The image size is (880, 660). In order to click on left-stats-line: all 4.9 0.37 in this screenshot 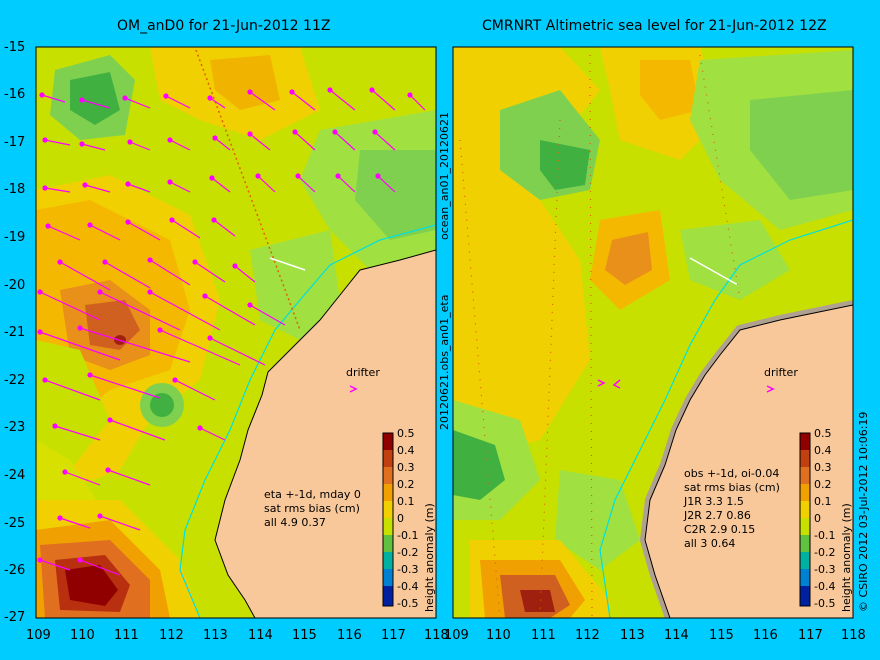, I will do `click(295, 522)`.